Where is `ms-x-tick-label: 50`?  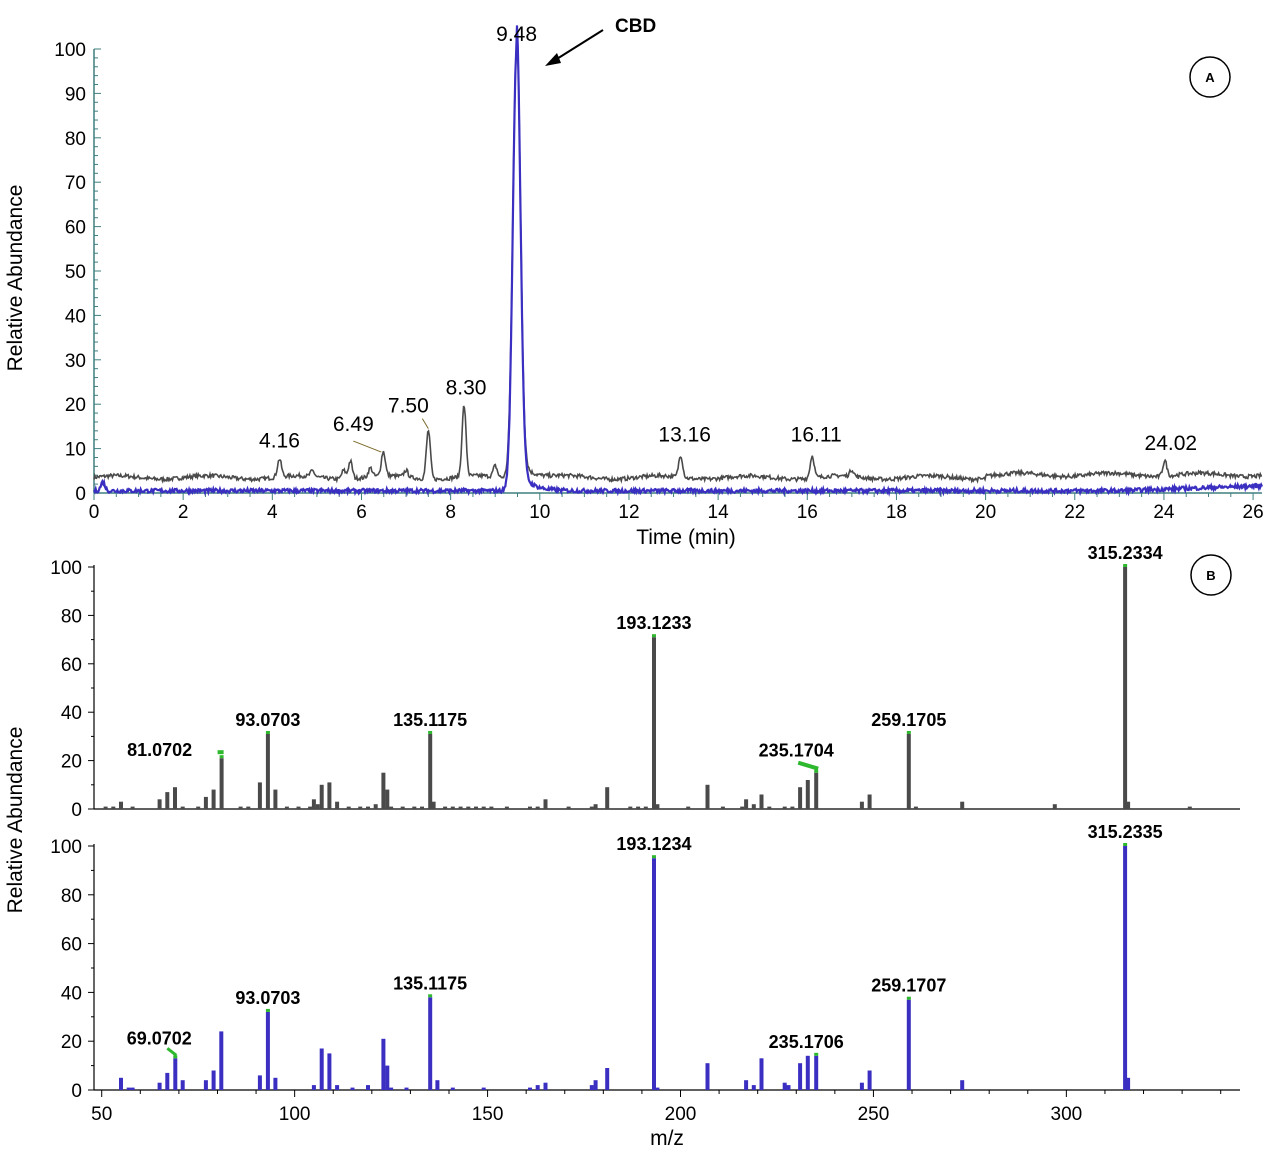
ms-x-tick-label: 50 is located at coordinates (101, 1114).